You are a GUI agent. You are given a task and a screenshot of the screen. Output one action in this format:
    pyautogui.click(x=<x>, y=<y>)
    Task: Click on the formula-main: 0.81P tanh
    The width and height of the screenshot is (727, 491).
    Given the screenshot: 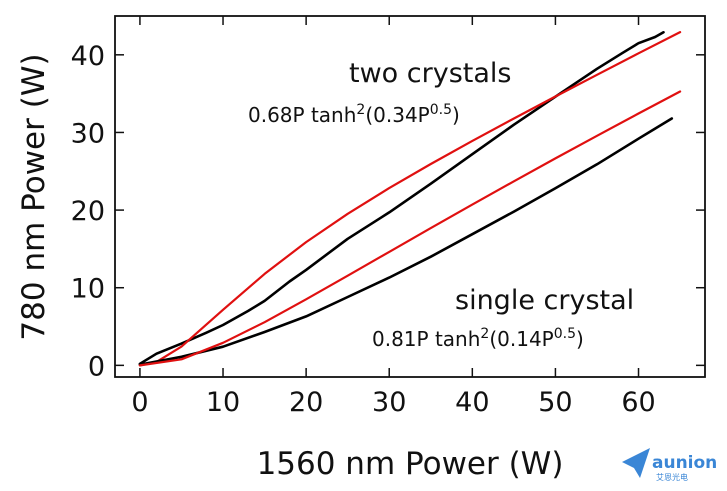 What is the action you would take?
    pyautogui.click(x=426, y=339)
    